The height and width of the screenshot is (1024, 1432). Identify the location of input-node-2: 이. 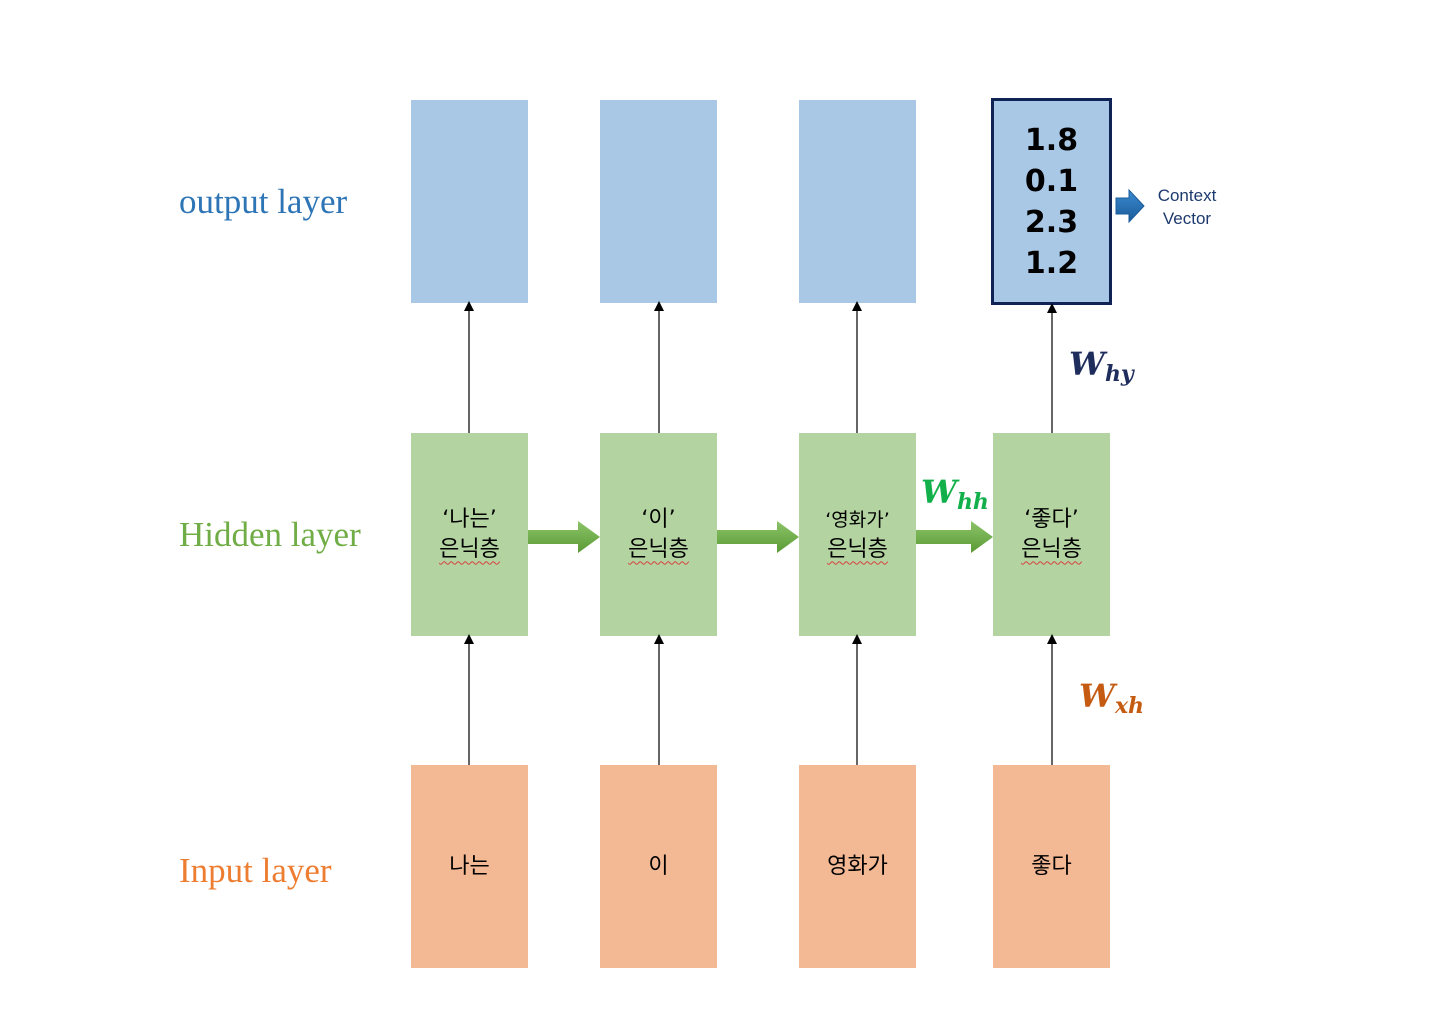
(658, 866).